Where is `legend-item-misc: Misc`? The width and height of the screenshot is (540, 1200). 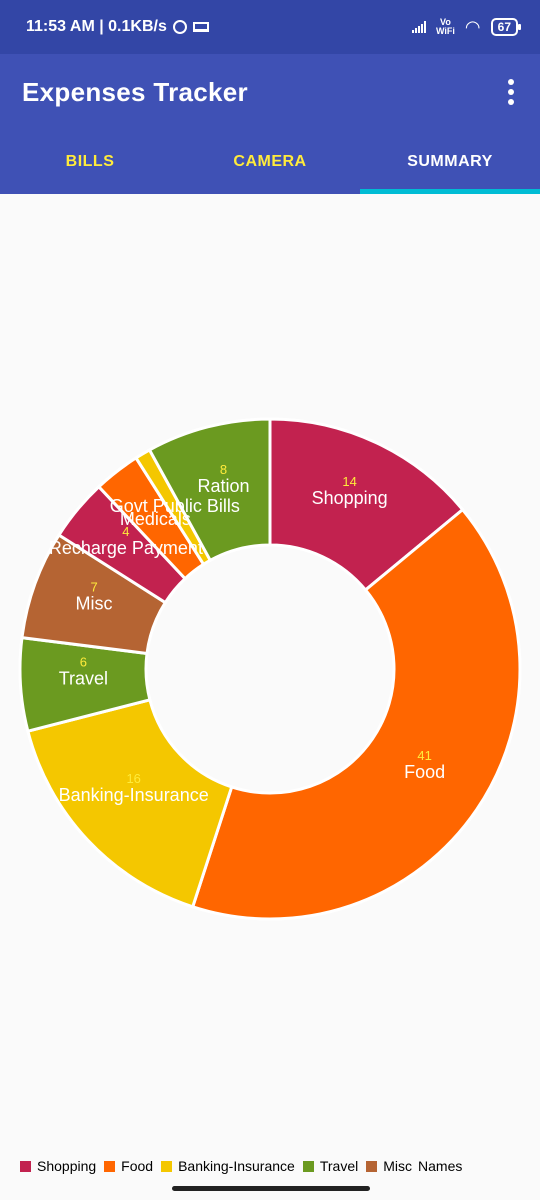
legend-item-misc: Misc is located at coordinates (389, 1166).